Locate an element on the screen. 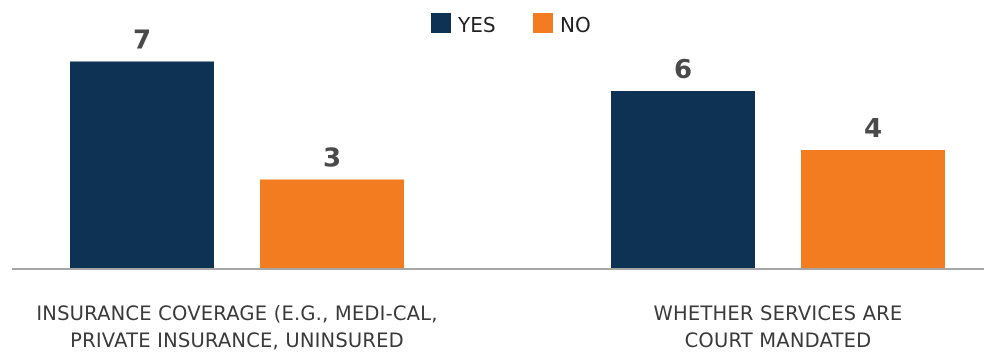 This screenshot has height=354, width=984. data-label-court-yes: 6 is located at coordinates (683, 70).